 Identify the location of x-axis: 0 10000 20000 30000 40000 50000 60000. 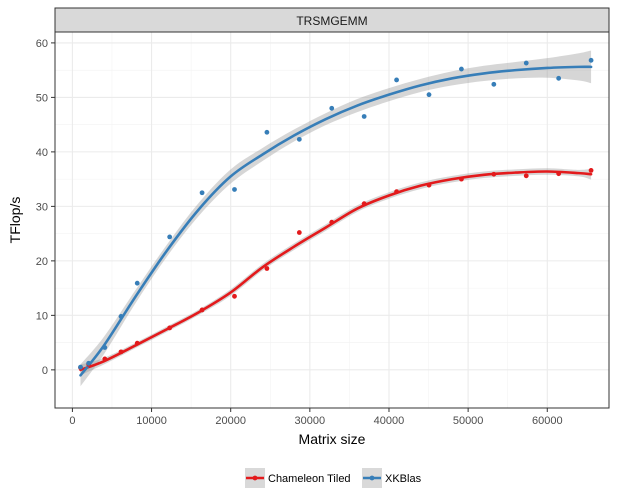
(316, 417).